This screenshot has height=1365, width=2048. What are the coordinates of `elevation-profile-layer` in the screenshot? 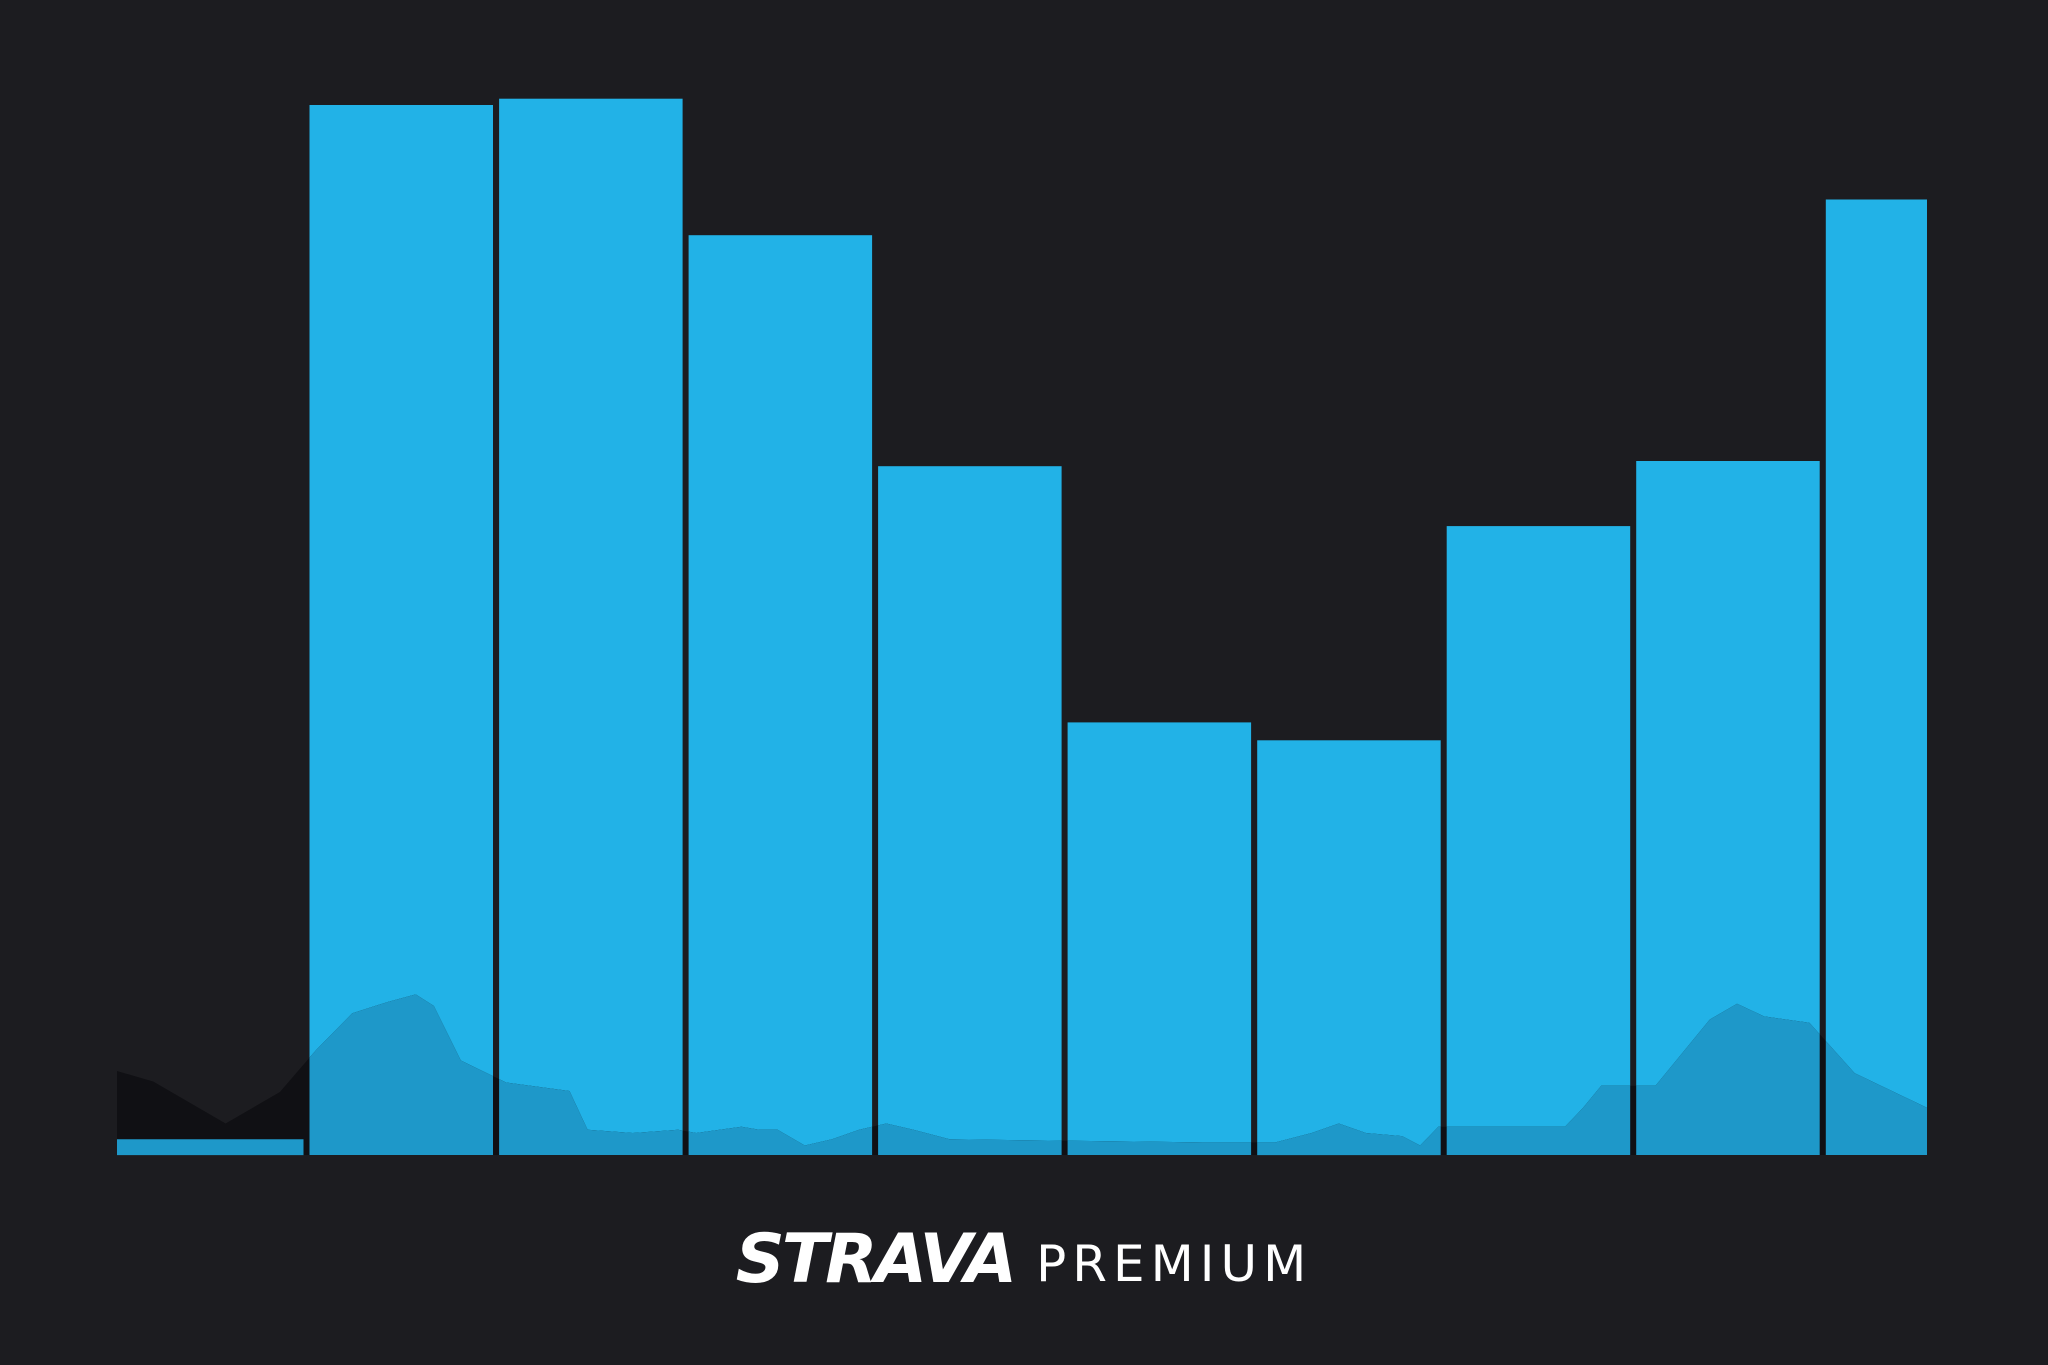 It's located at (1022, 1074).